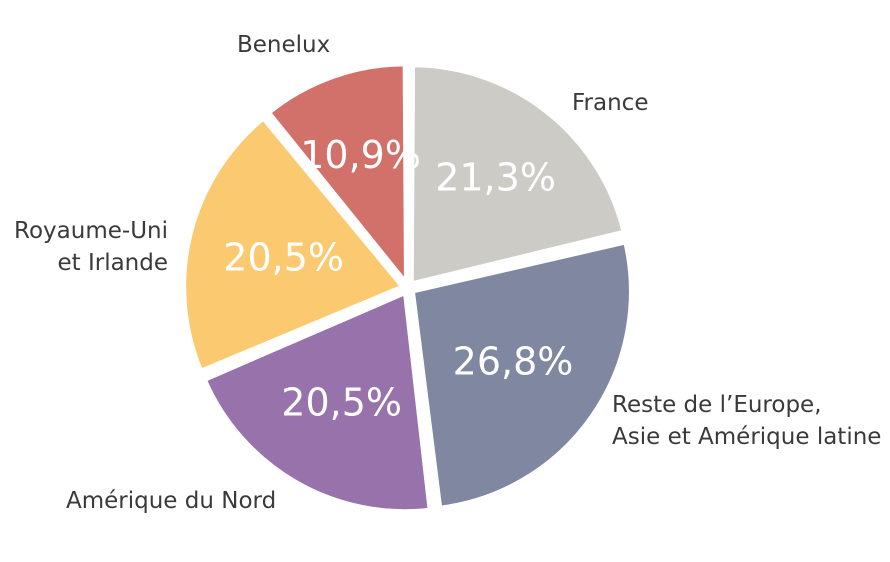 The image size is (890, 562). I want to click on slice-category-label-line: France, so click(610, 103).